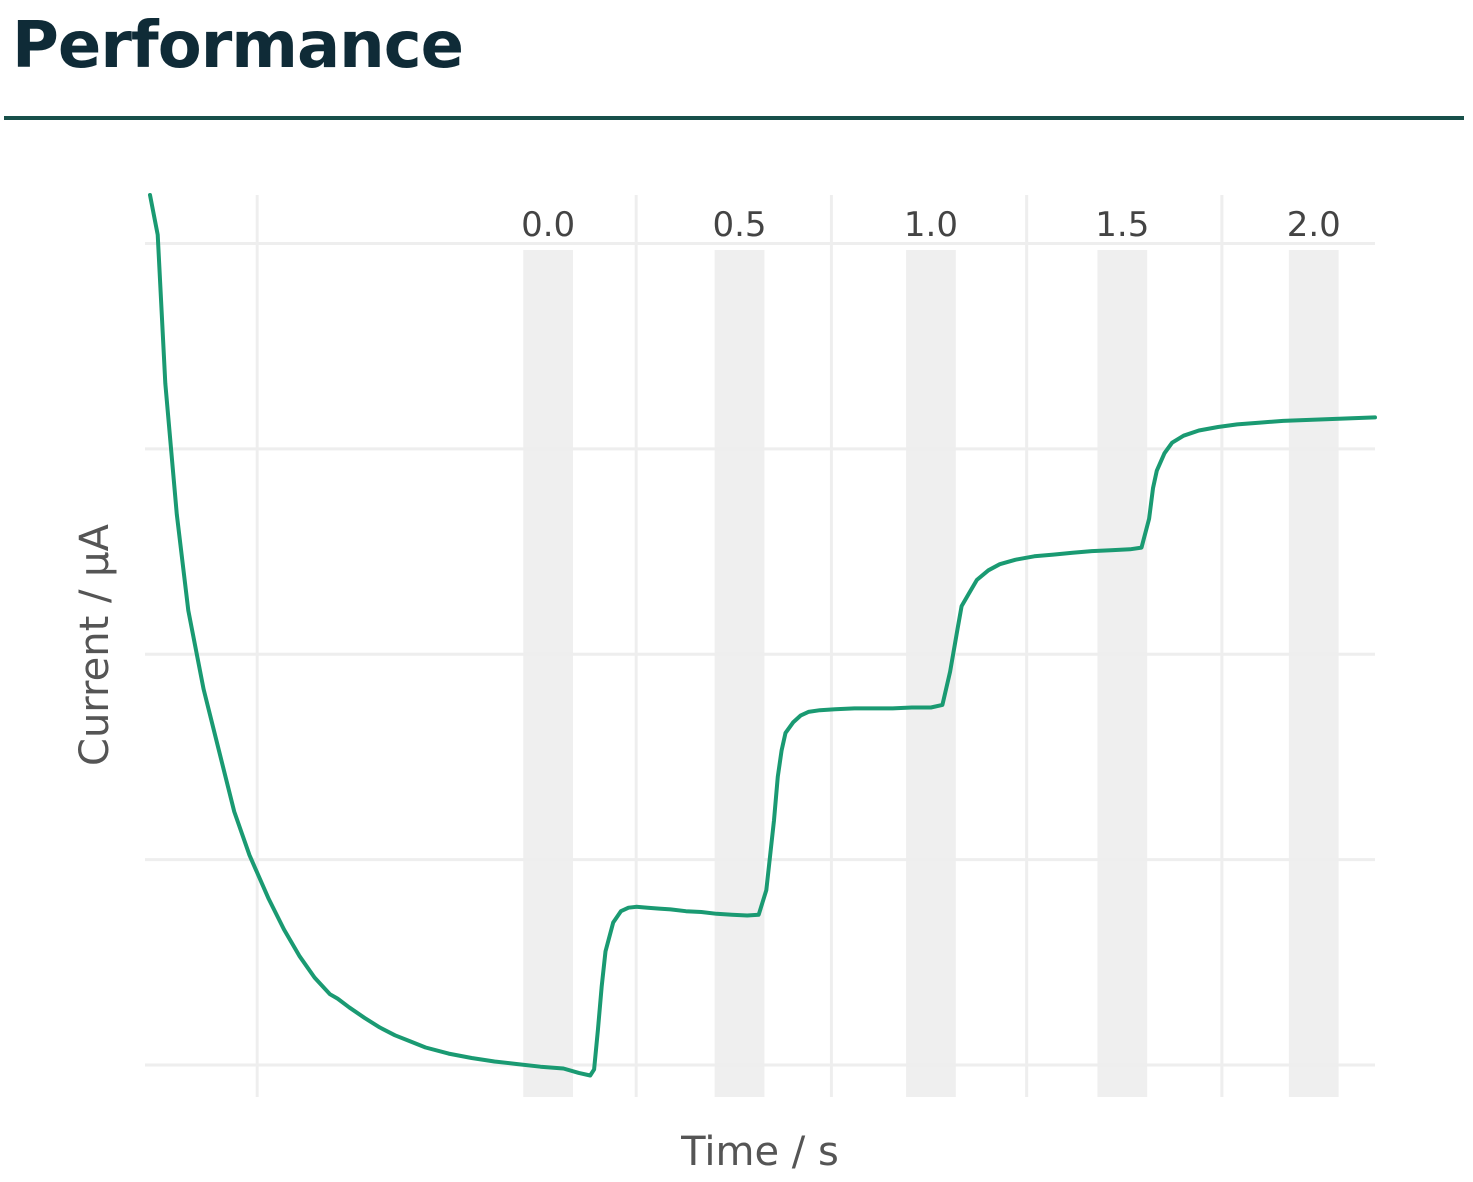 The width and height of the screenshot is (1473, 1182). I want to click on title-divider, so click(734, 118).